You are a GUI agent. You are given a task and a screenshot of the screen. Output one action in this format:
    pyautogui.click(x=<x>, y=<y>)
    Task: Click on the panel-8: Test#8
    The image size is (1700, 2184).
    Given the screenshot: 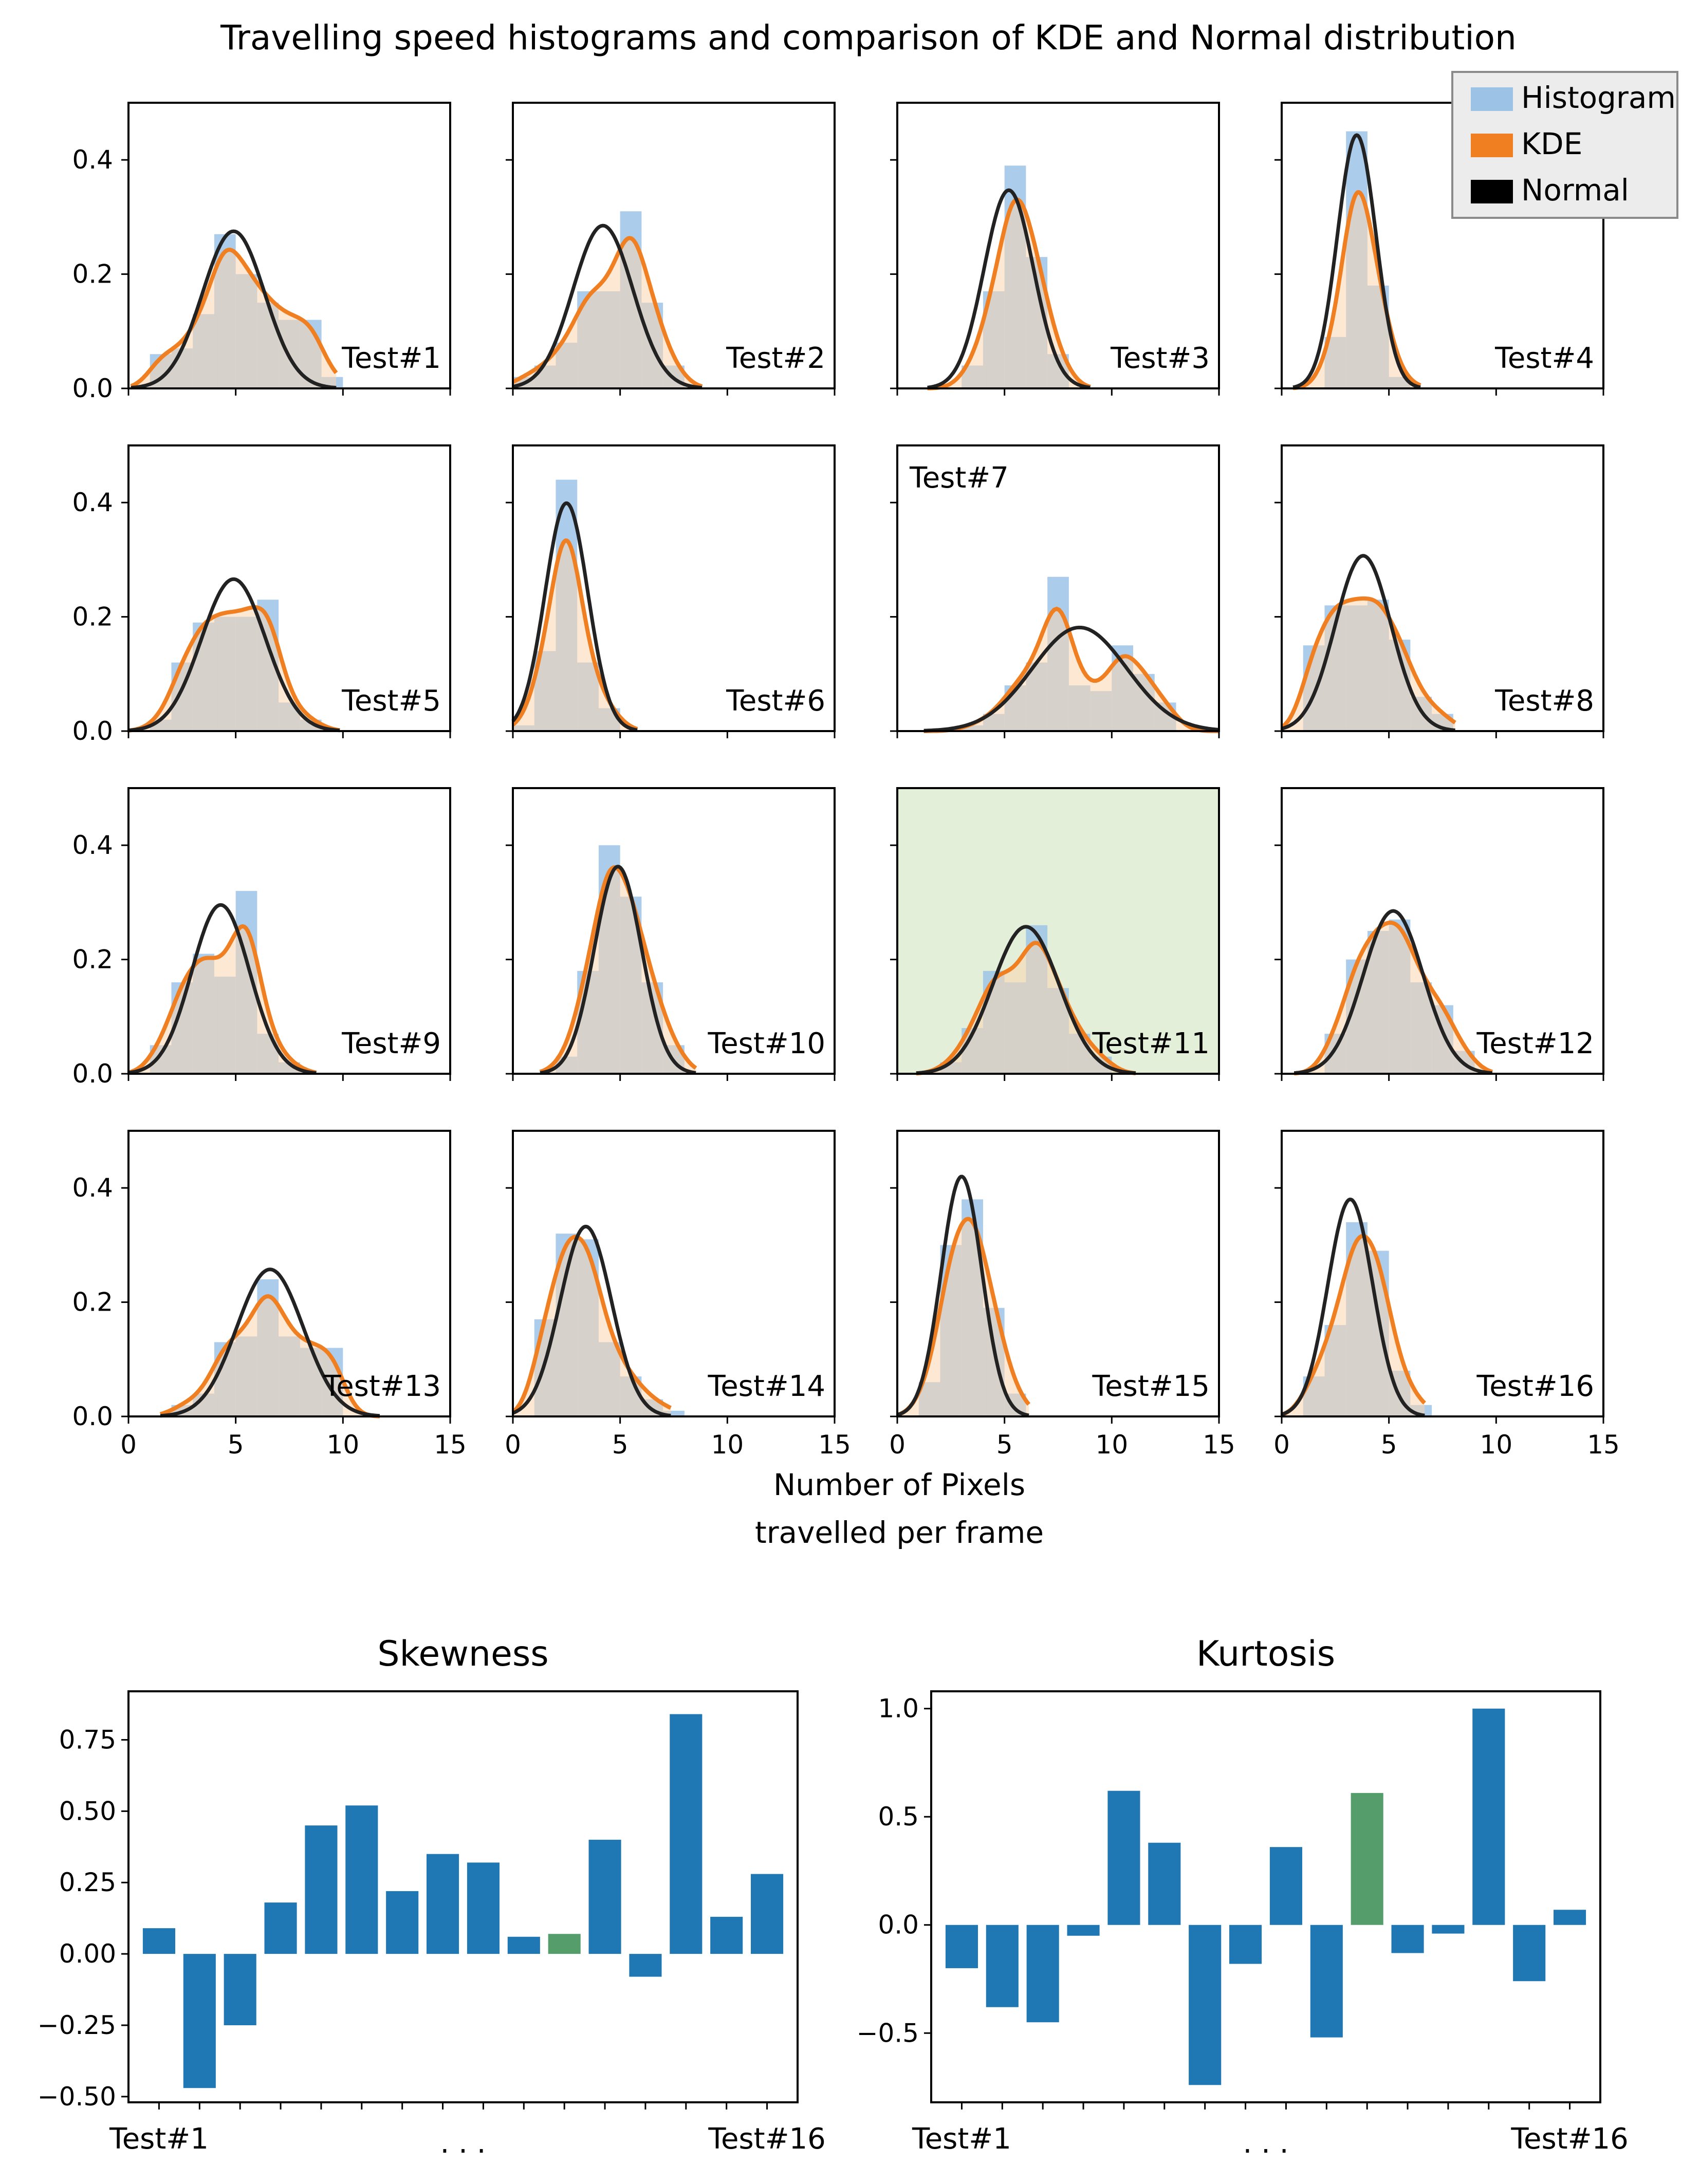 What is the action you would take?
    pyautogui.click(x=1439, y=591)
    